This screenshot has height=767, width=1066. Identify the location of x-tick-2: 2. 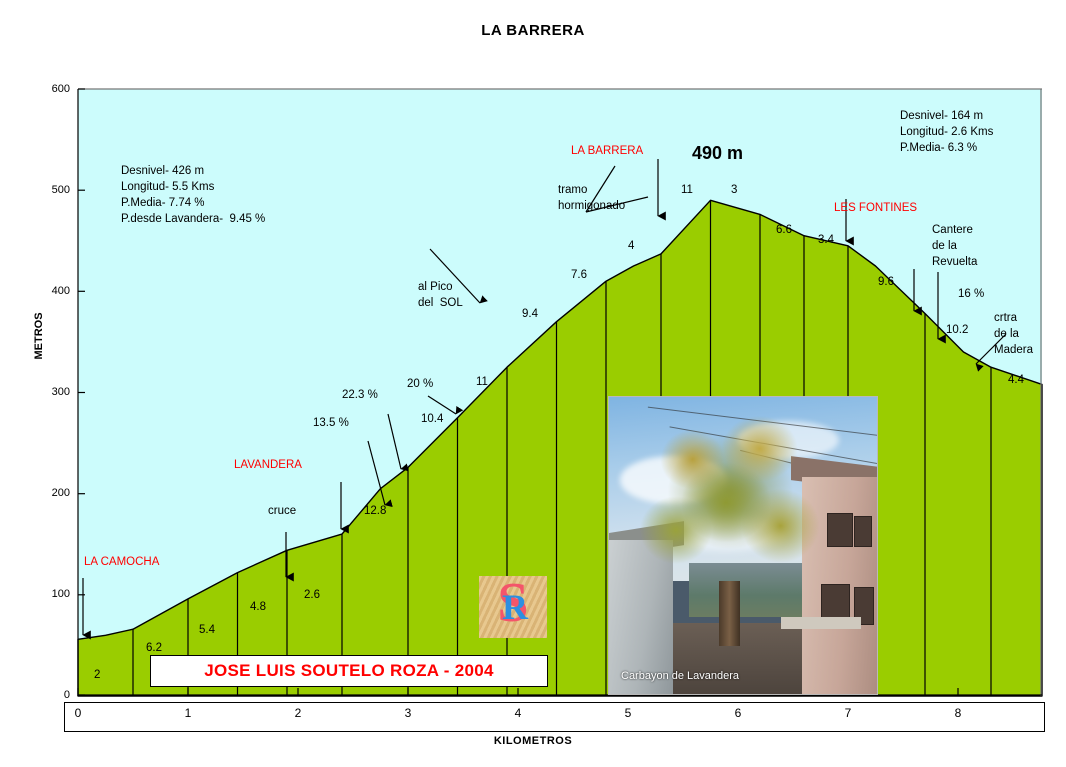
(298, 713).